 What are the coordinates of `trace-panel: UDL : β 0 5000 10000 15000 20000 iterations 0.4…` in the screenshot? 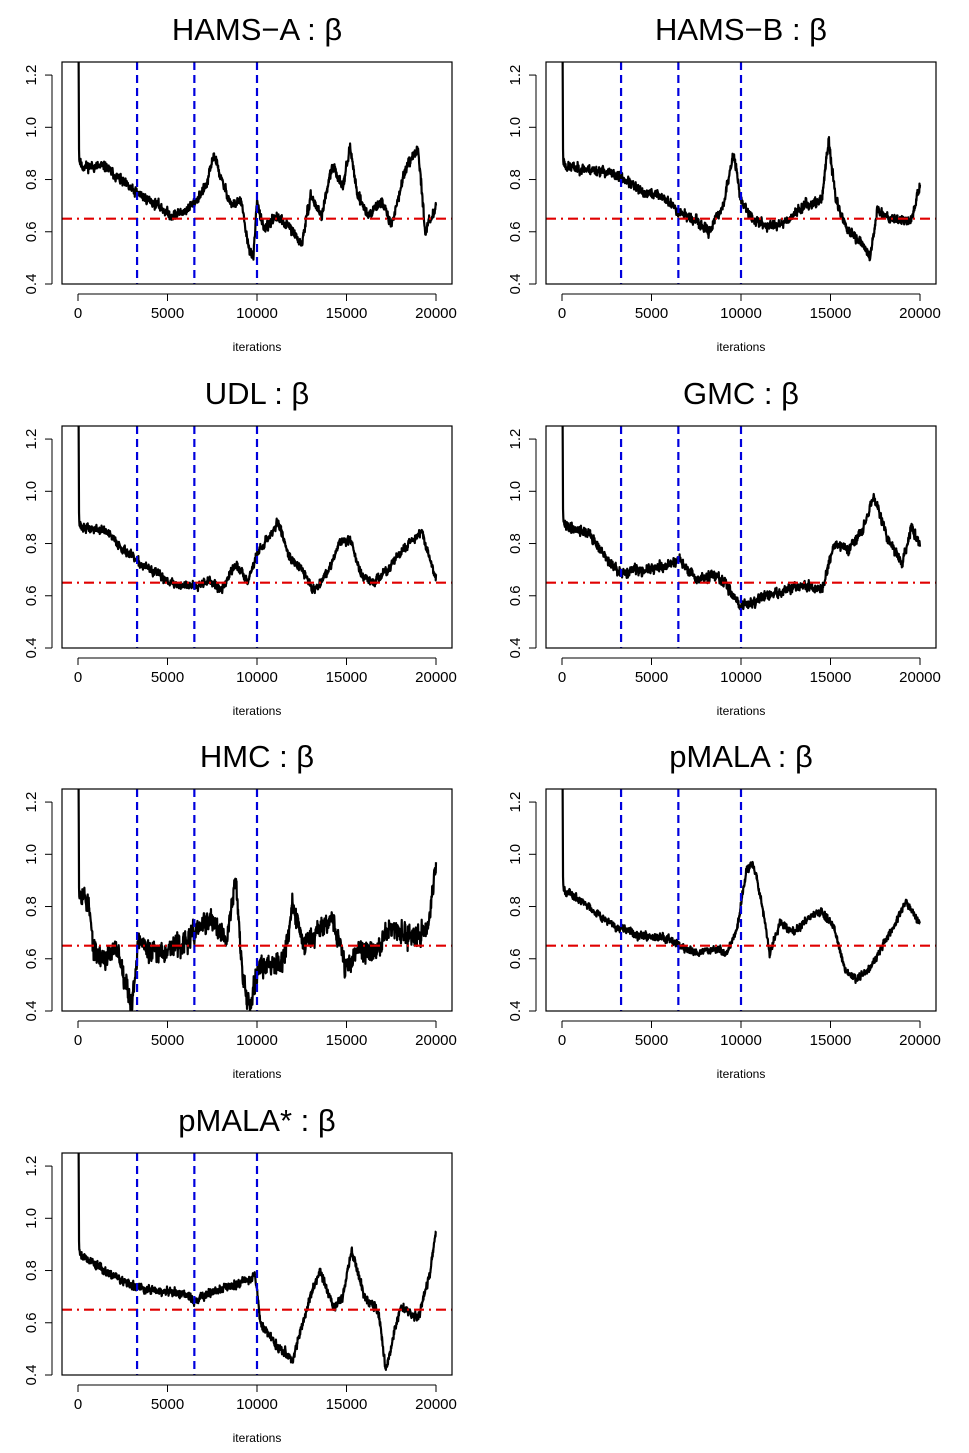 It's located at (240, 547).